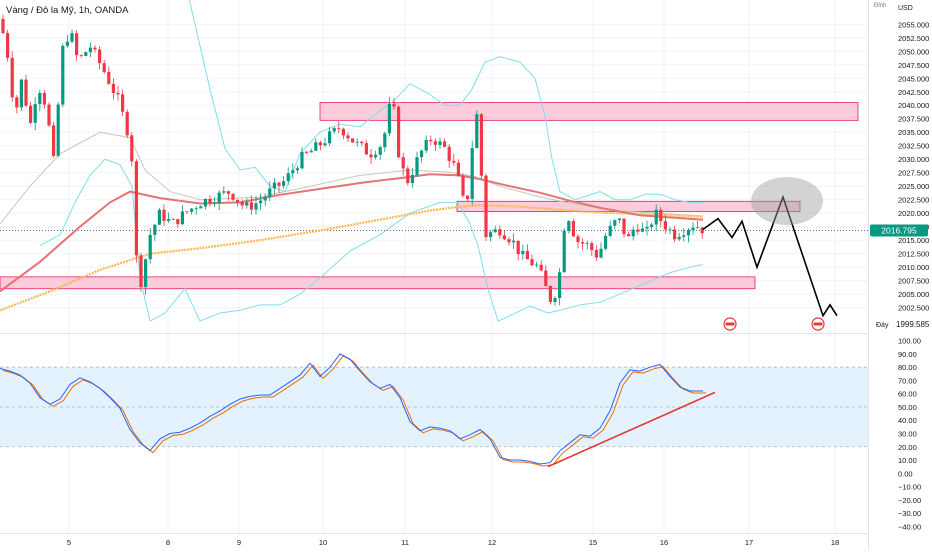 The height and width of the screenshot is (555, 932). I want to click on projection-path, so click(770, 256).